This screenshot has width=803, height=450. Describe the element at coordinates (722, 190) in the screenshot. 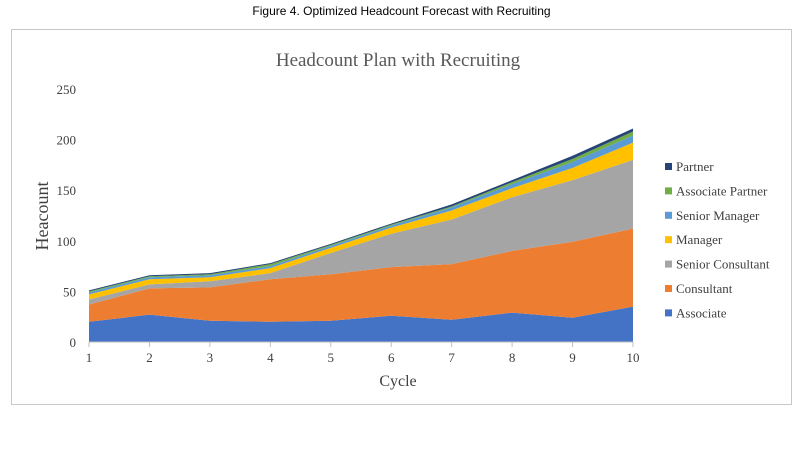

I see `legend-item: Associate Partner` at that location.